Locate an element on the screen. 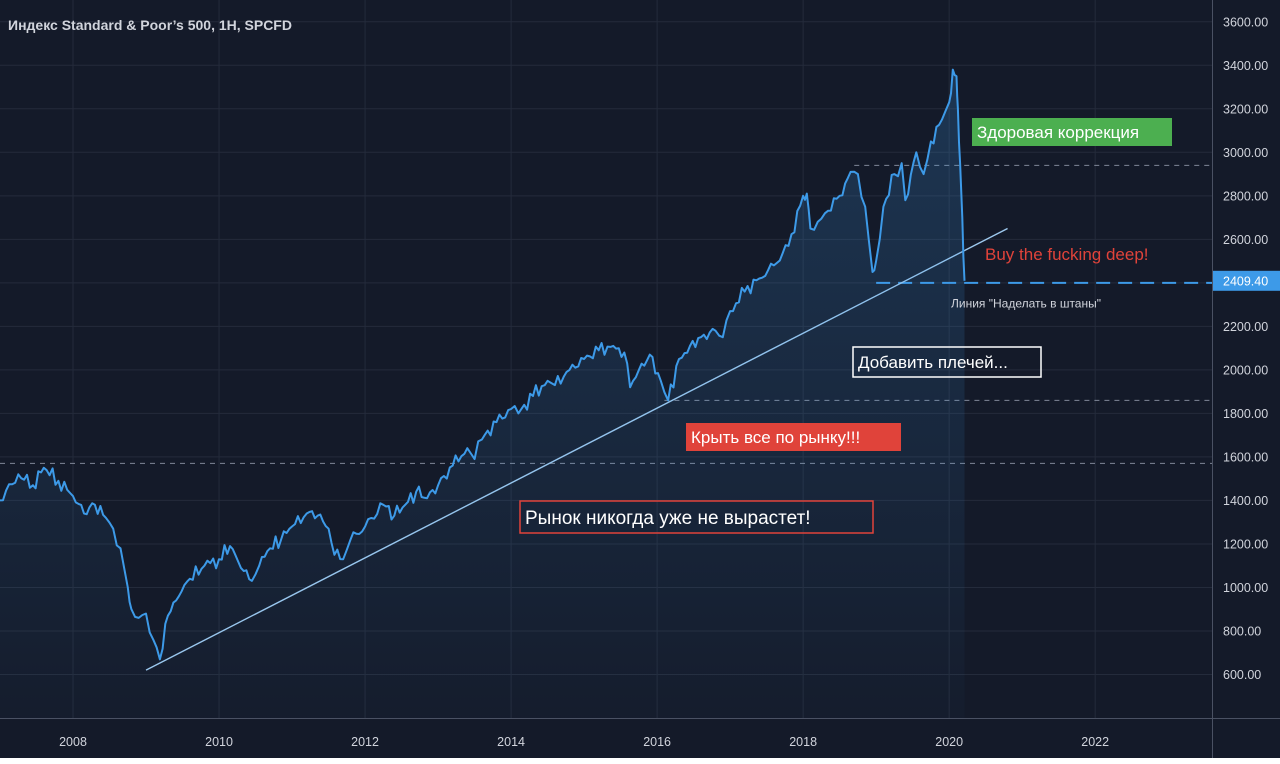  annotation: Рынок никогда уже не вырастет! is located at coordinates (696, 517).